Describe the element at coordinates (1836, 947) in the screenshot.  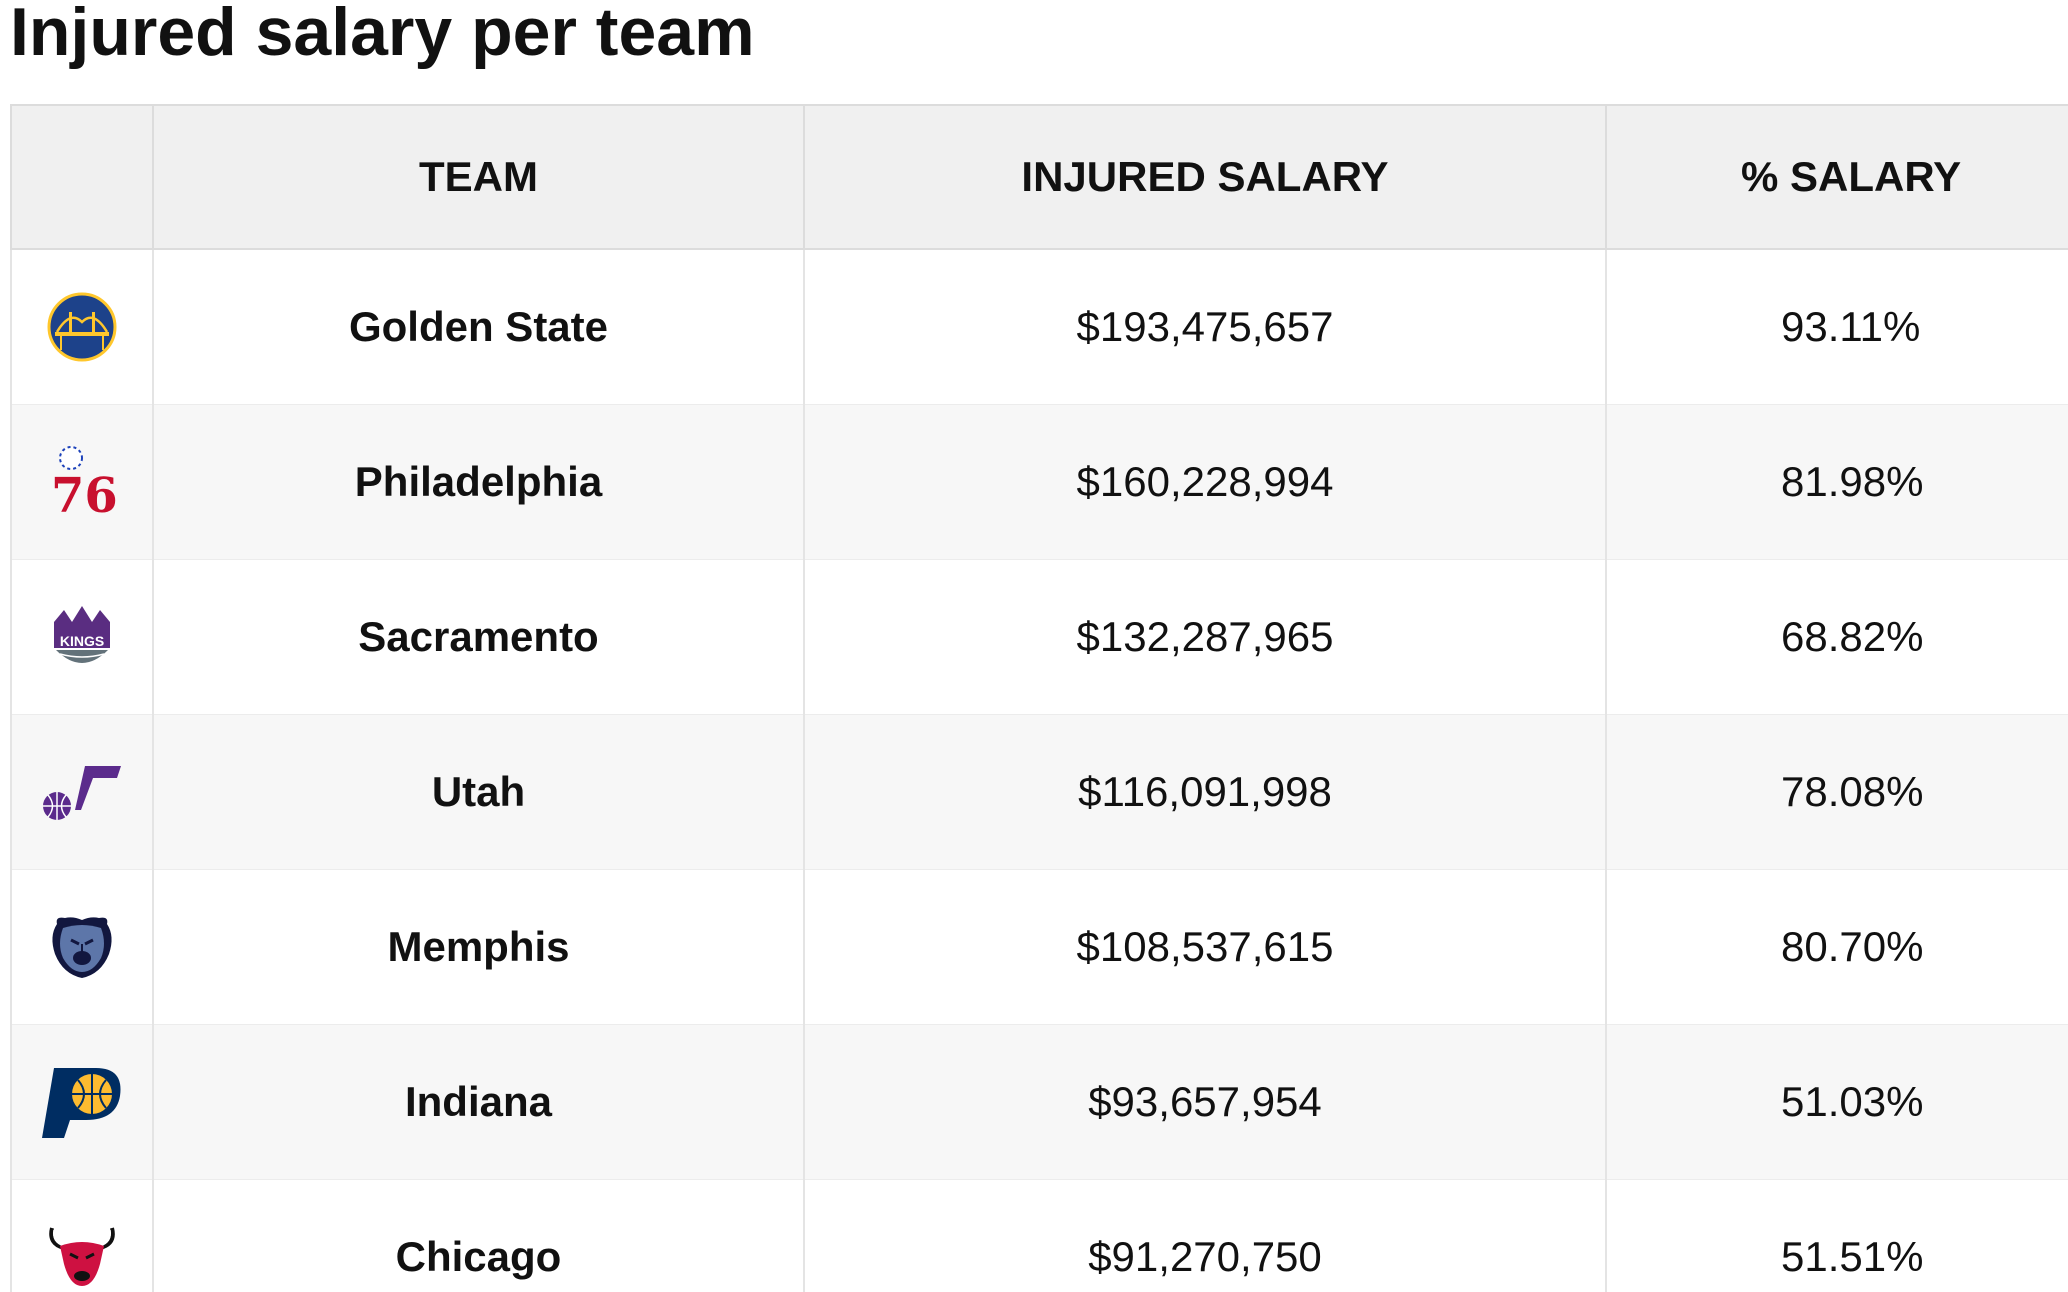
I see `pct-salary-cell: 80.70%` at that location.